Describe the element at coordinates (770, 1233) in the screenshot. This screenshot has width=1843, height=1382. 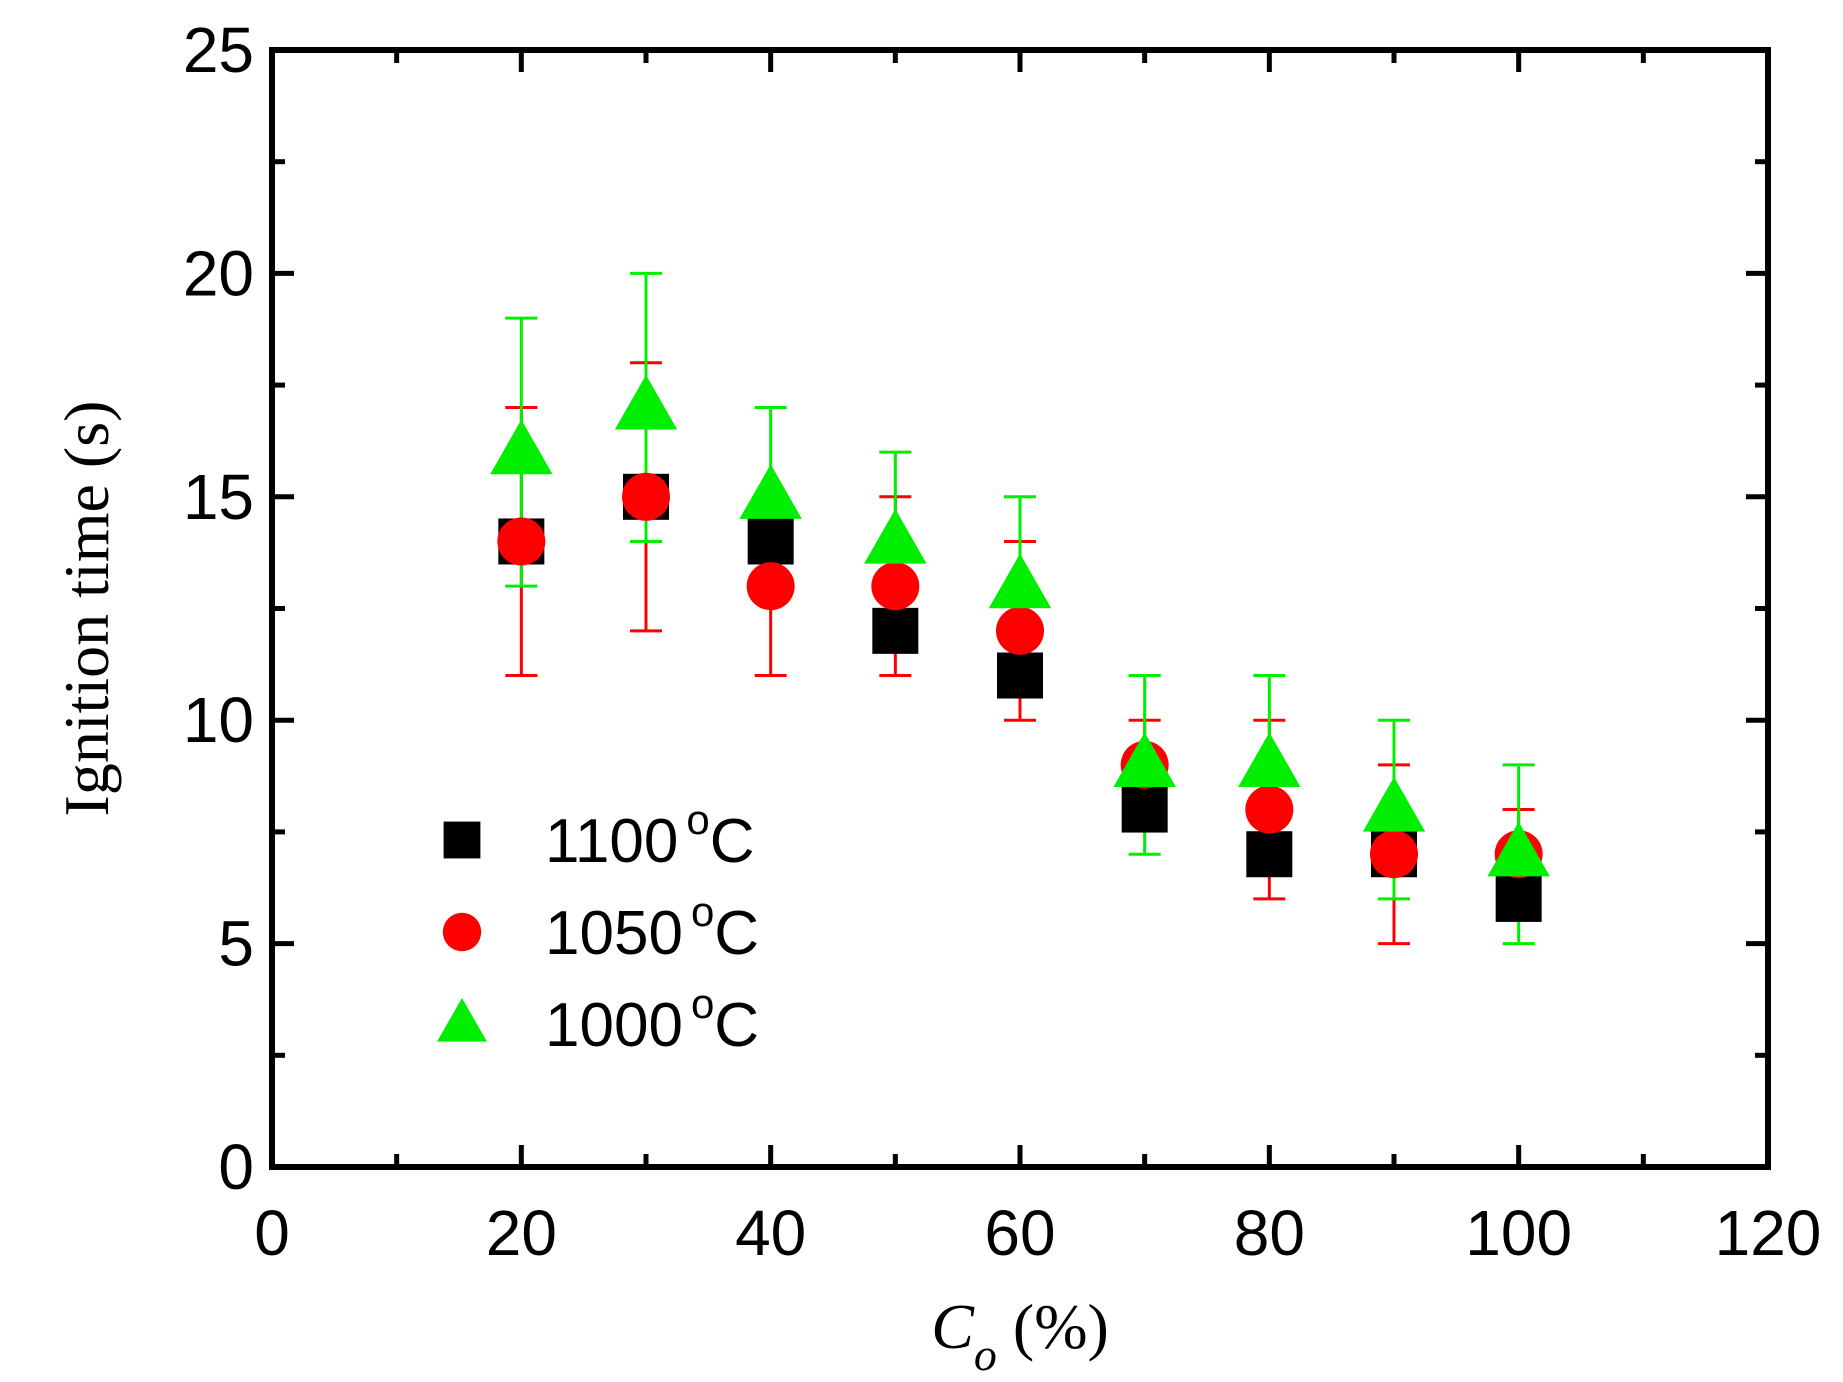
I see `x-tick-label: 40` at that location.